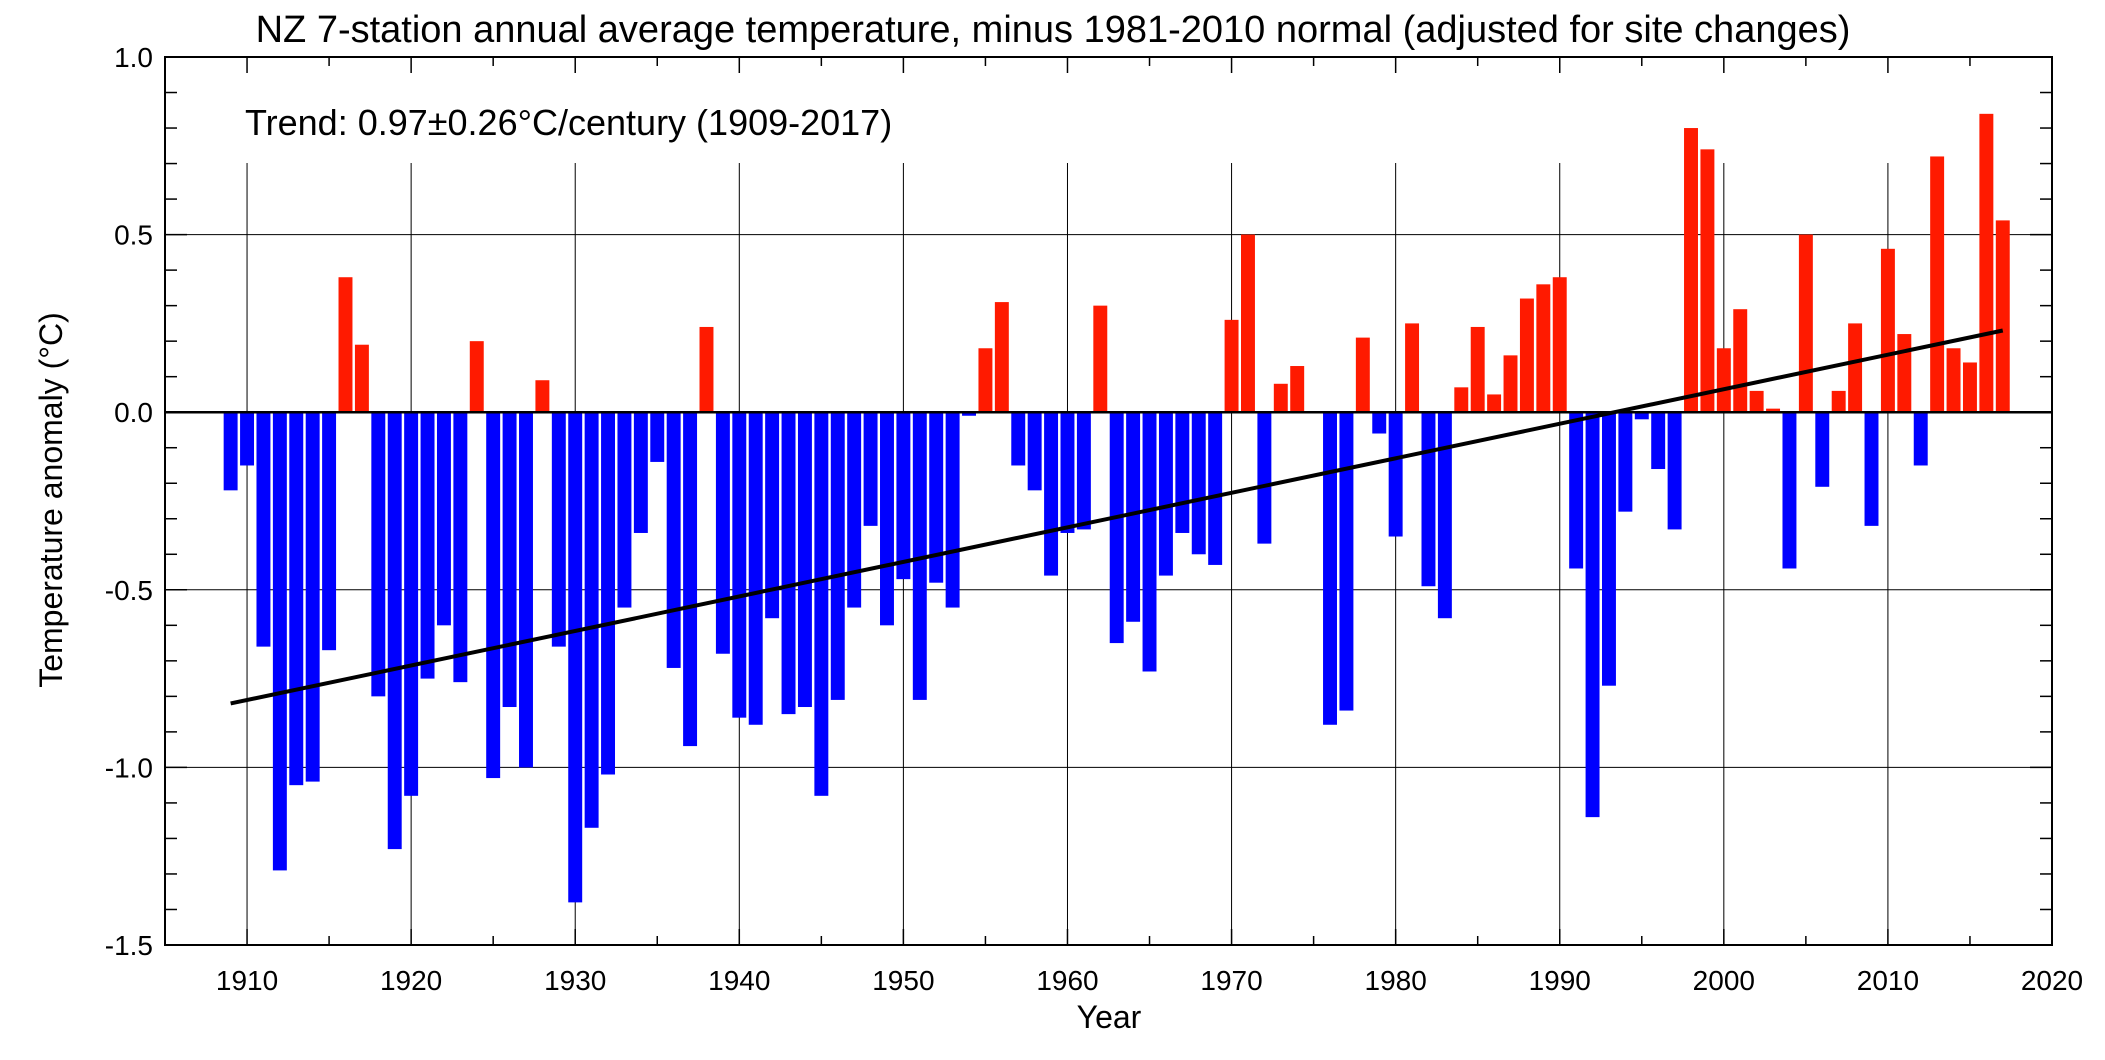 The image size is (2105, 1060). I want to click on bar-1927, so click(526, 590).